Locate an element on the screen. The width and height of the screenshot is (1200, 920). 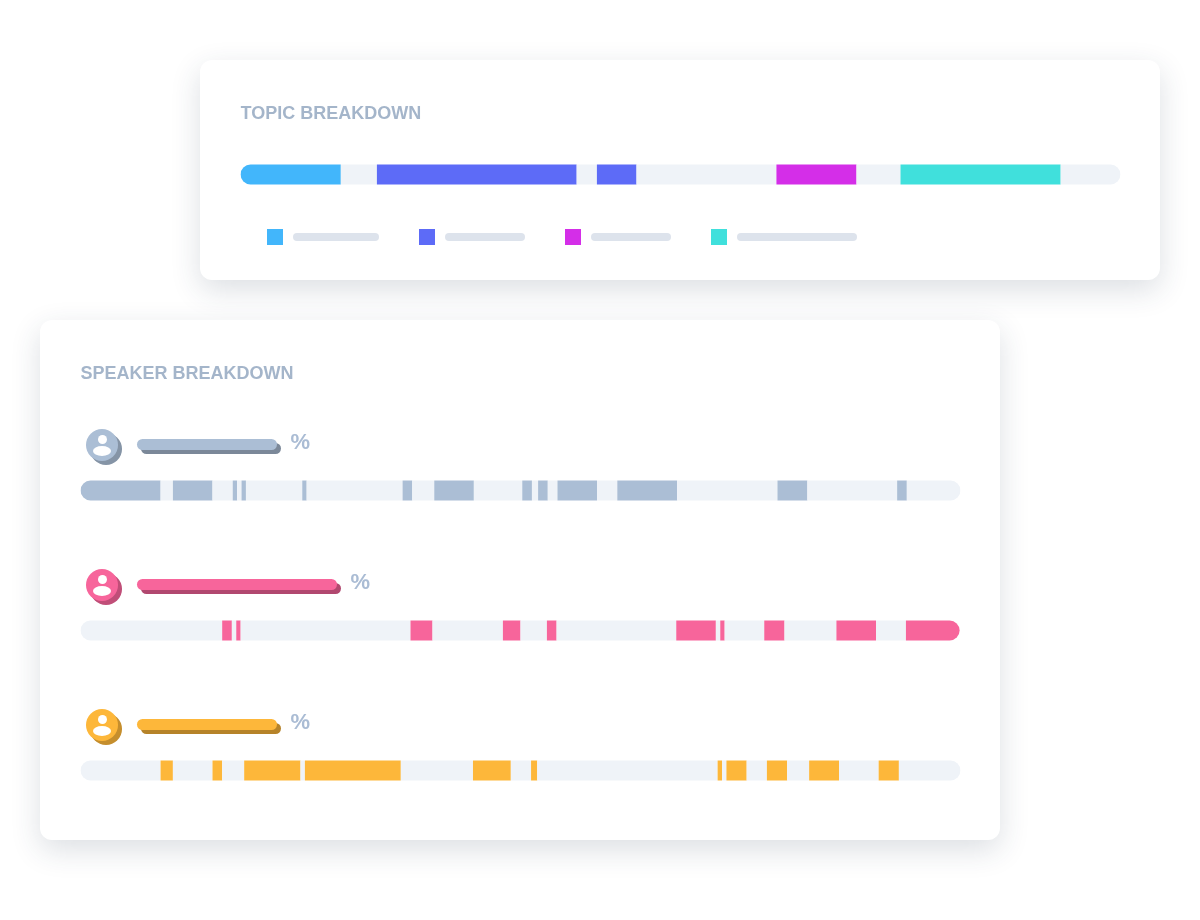
chart-title: SPEAKER BREAKDOWN is located at coordinates (187, 372).